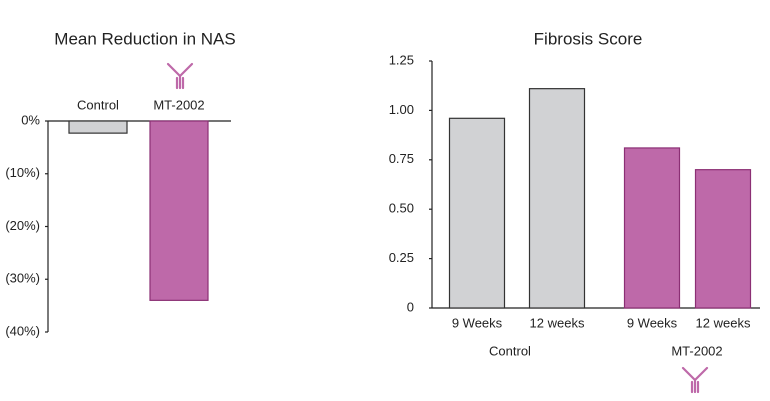 The width and height of the screenshot is (770, 401). I want to click on y-tick-label: (20%), so click(22, 225).